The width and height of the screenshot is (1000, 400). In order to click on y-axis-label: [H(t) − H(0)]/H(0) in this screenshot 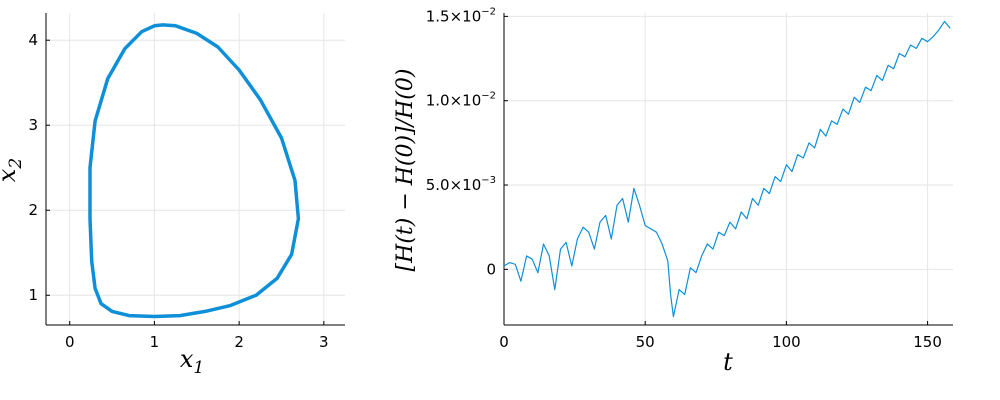, I will do `click(405, 170)`.